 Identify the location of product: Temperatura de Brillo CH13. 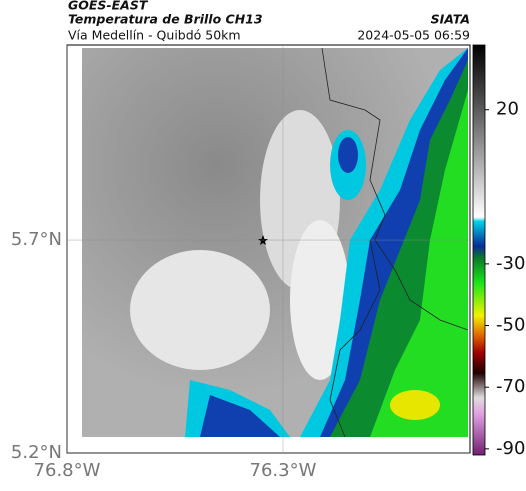
(165, 19).